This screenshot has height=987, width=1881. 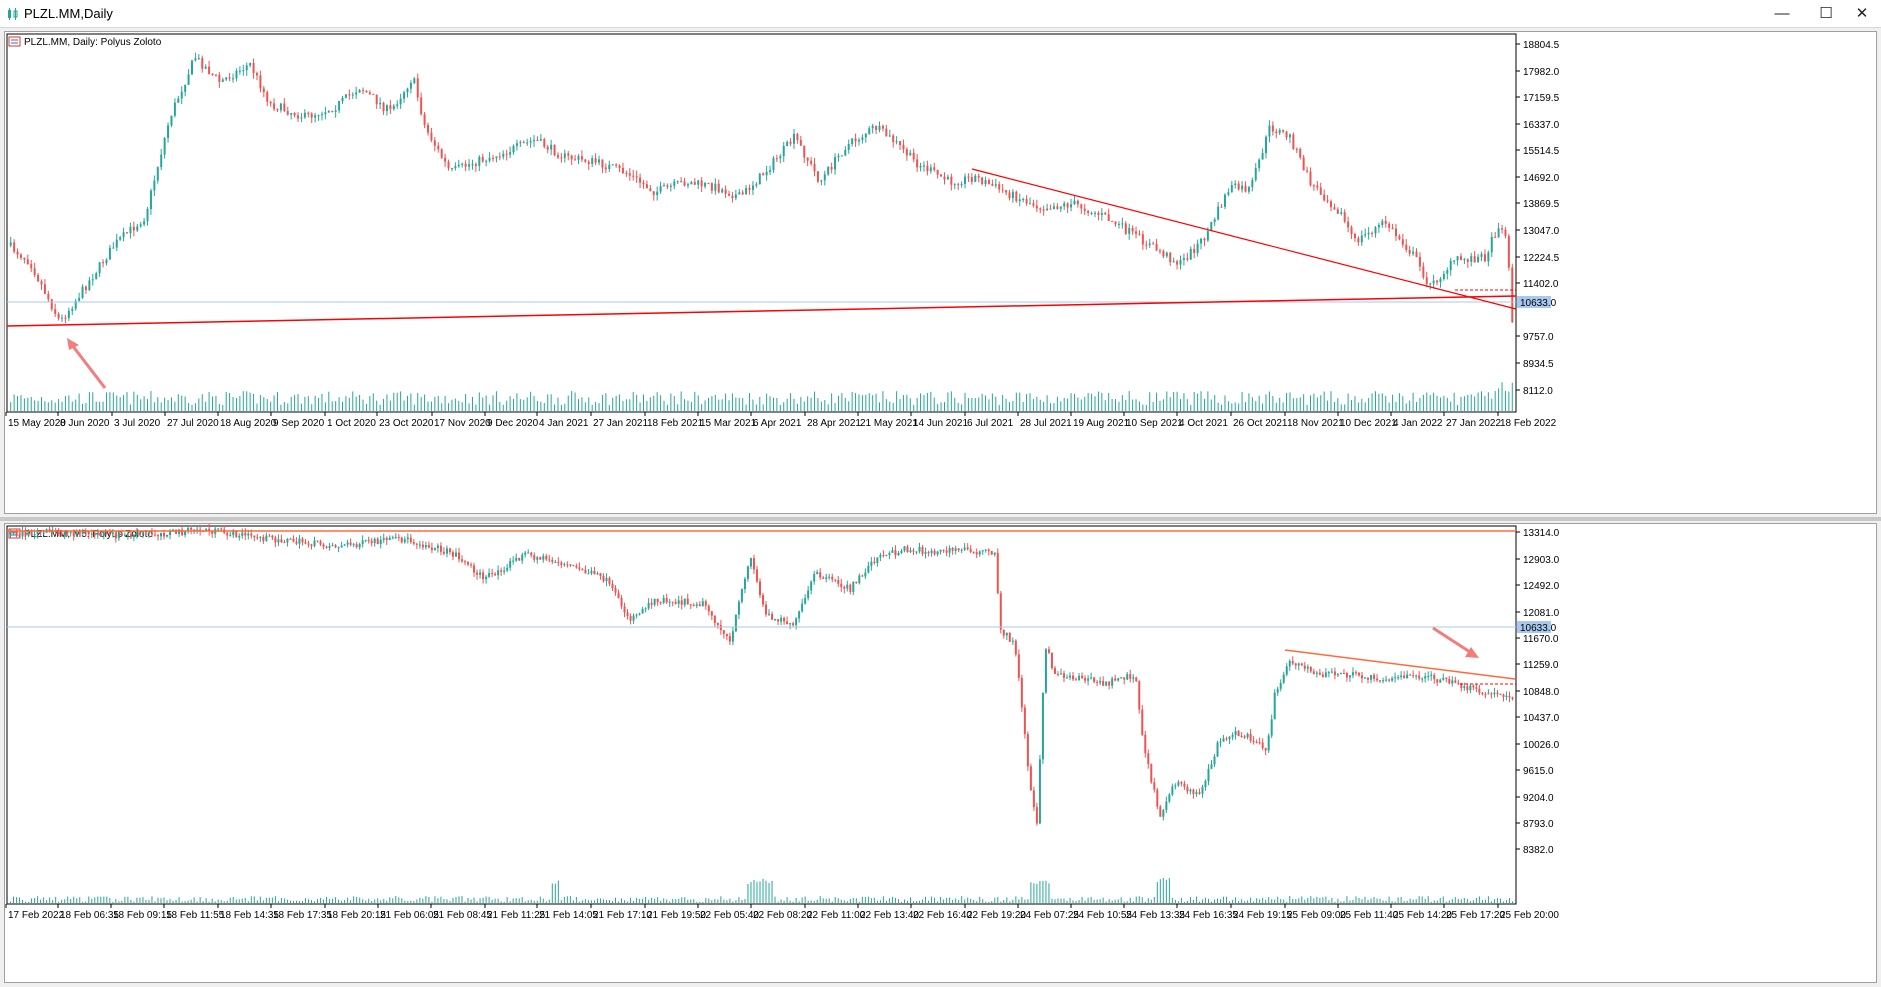 What do you see at coordinates (1203, 423) in the screenshot?
I see `time-axis-label: 4 Oct 2021` at bounding box center [1203, 423].